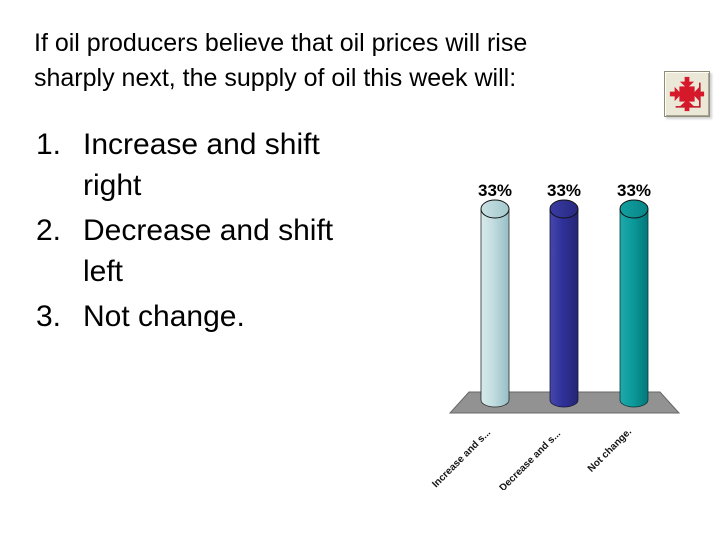 This screenshot has height=540, width=720. I want to click on center-square, so click(687, 94).